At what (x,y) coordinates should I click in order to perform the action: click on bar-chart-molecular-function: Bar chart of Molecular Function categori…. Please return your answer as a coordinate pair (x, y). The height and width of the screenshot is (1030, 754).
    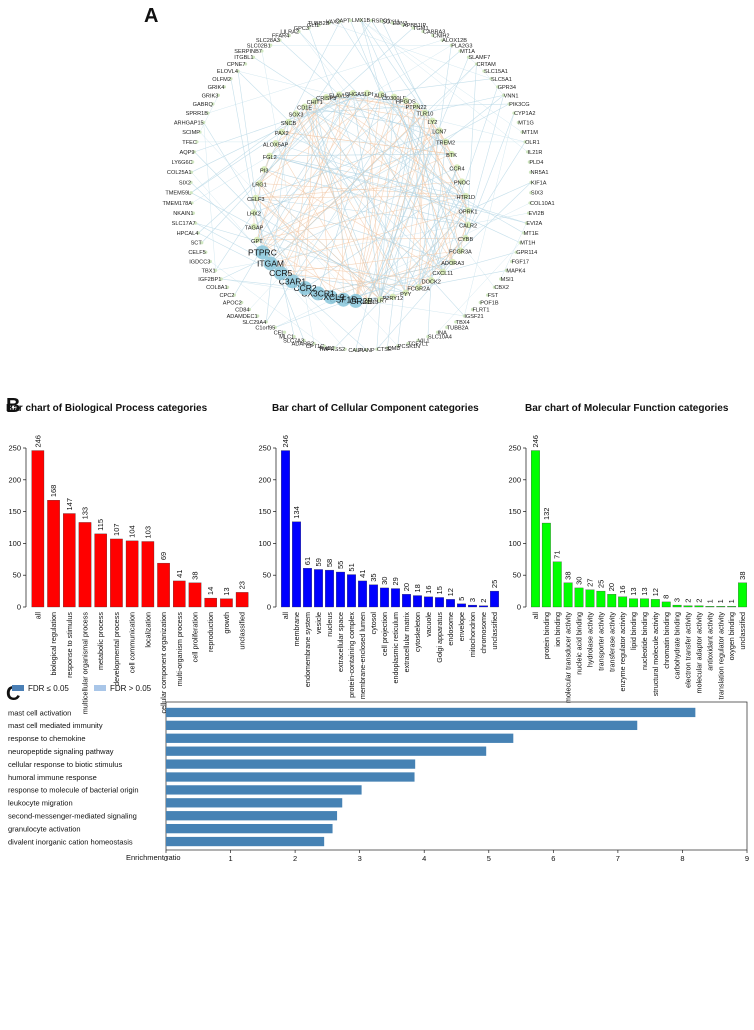
    Looking at the image, I should click on (627, 553).